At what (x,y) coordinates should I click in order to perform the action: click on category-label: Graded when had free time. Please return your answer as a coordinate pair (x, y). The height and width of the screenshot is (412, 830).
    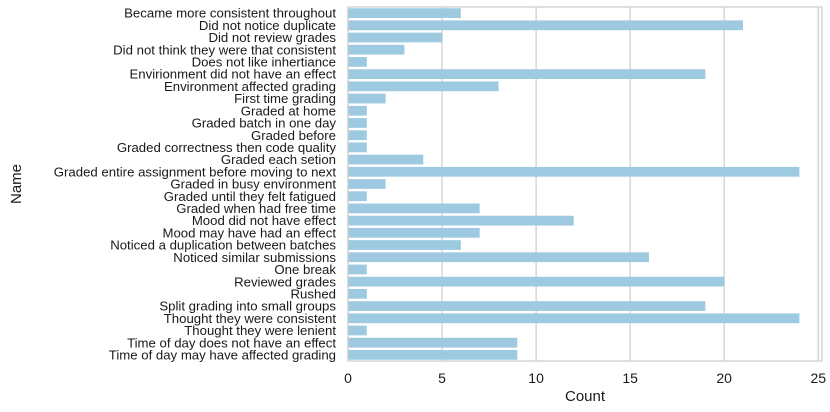
    Looking at the image, I should click on (256, 208).